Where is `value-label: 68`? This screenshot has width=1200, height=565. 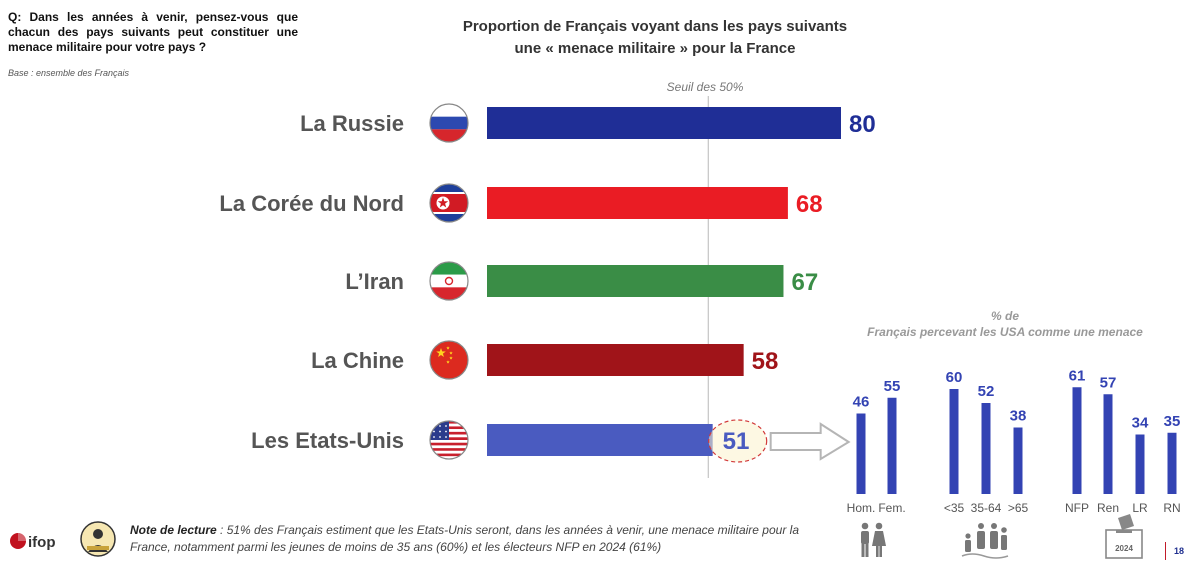
value-label: 68 is located at coordinates (809, 204).